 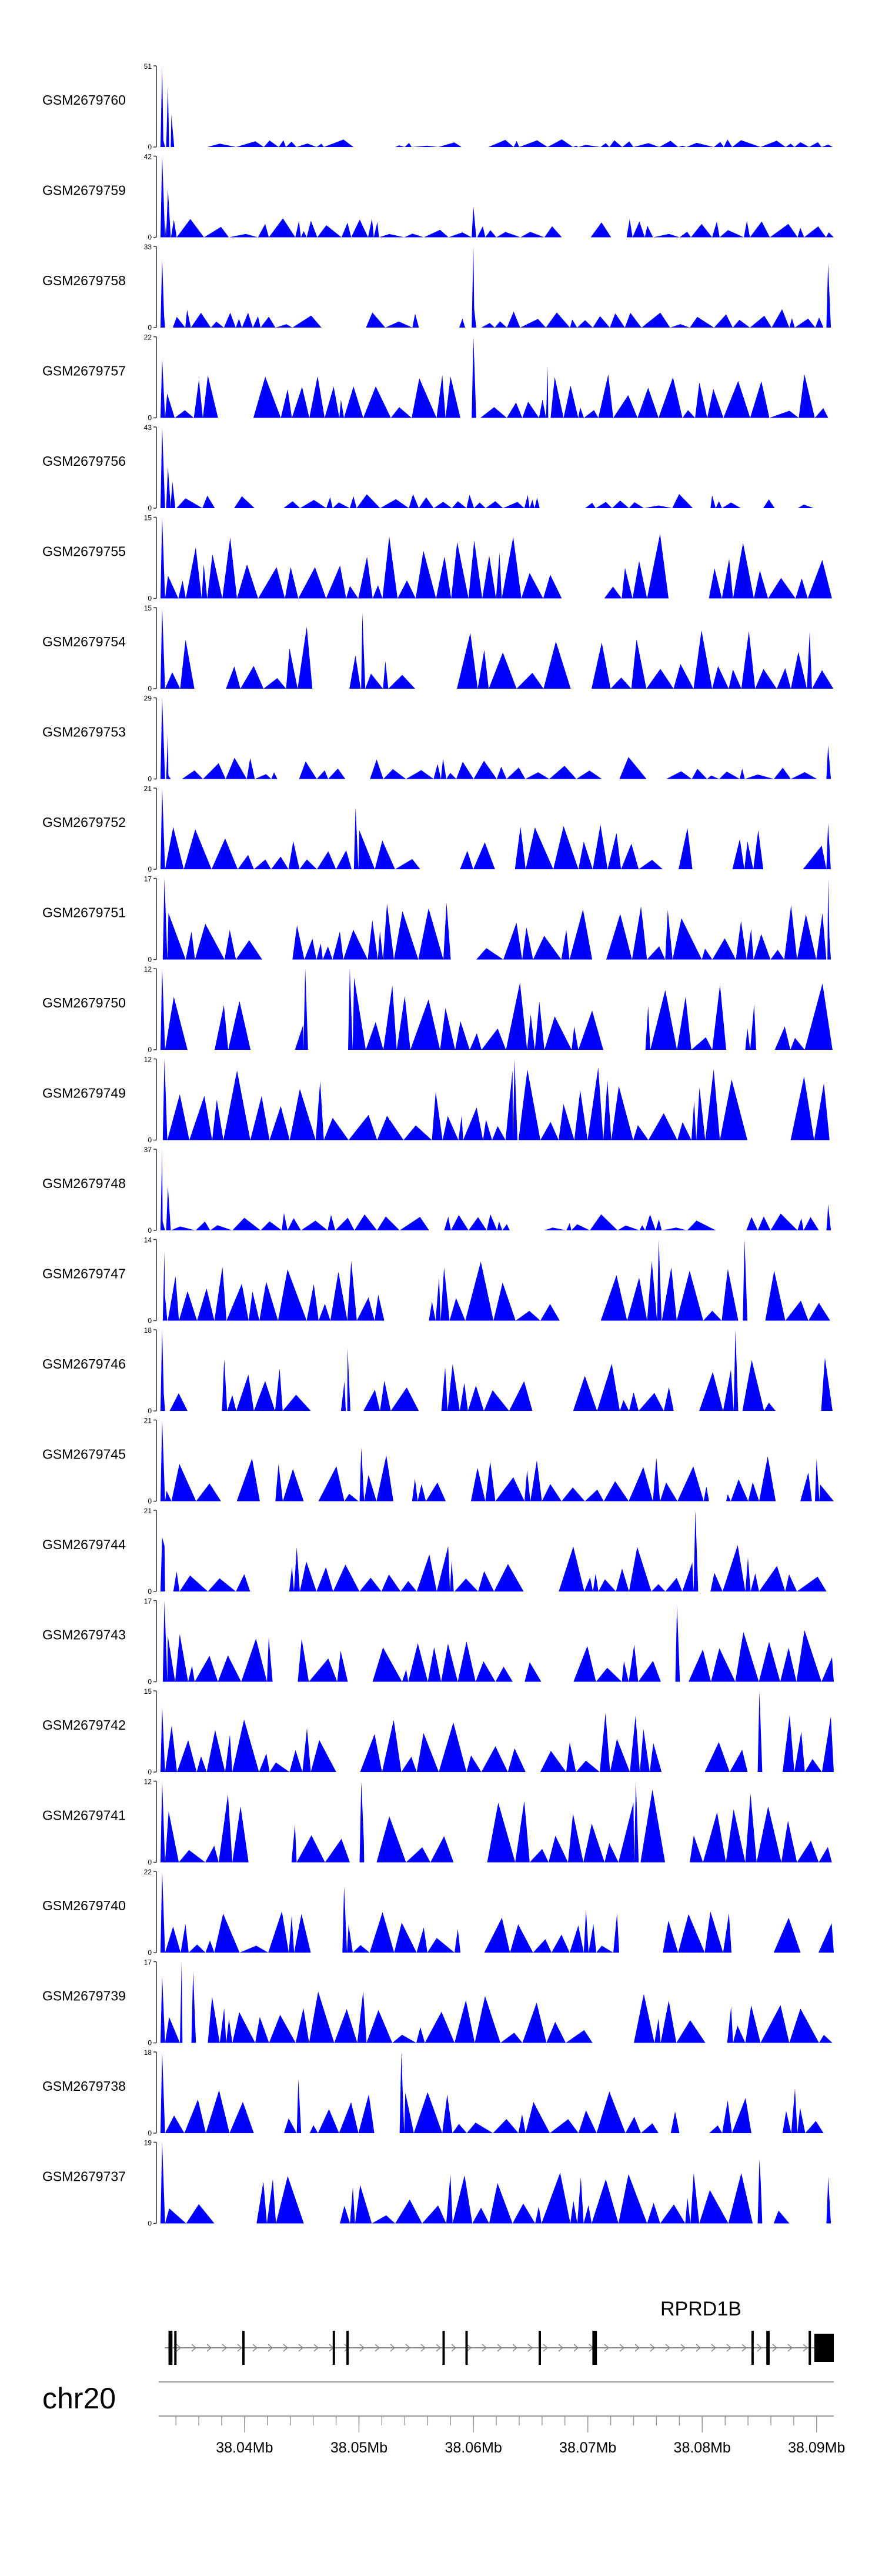 I want to click on track-GSM2679751: GSM2679751 17 0, so click(x=438, y=919).